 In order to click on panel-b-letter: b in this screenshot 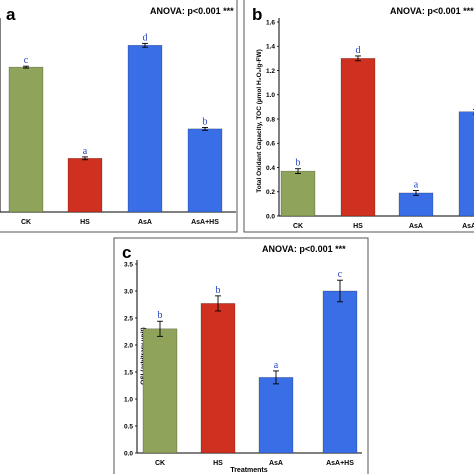, I will do `click(257, 14)`.